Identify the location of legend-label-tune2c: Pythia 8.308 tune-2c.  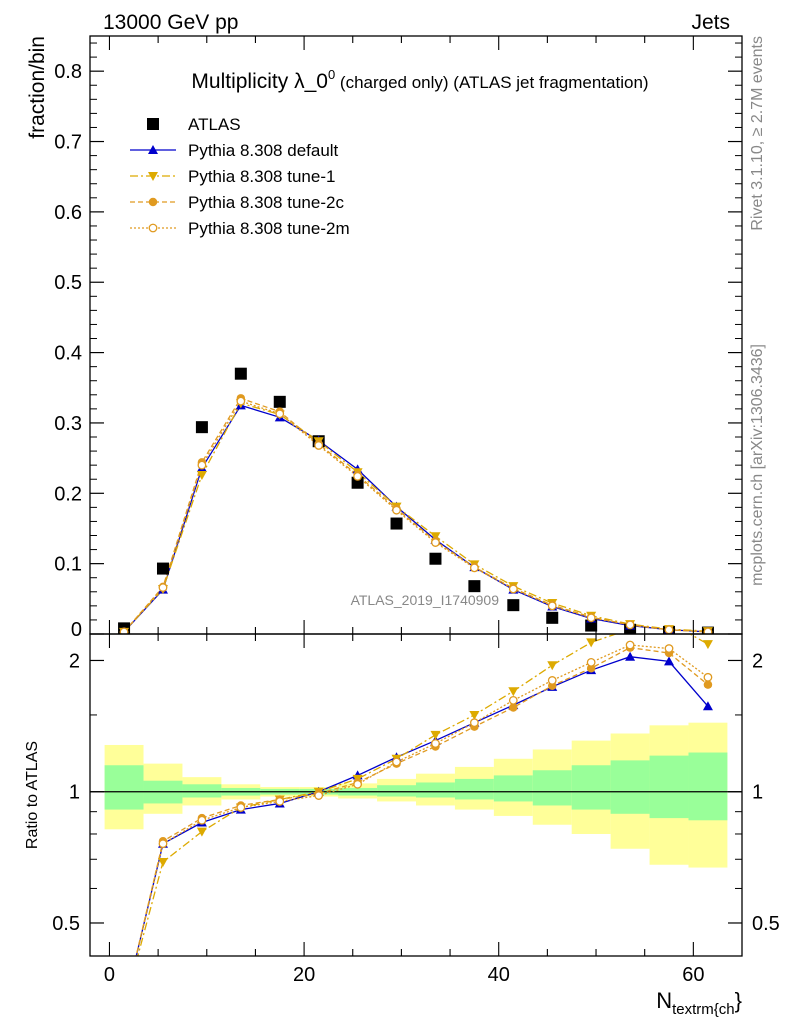
(266, 202).